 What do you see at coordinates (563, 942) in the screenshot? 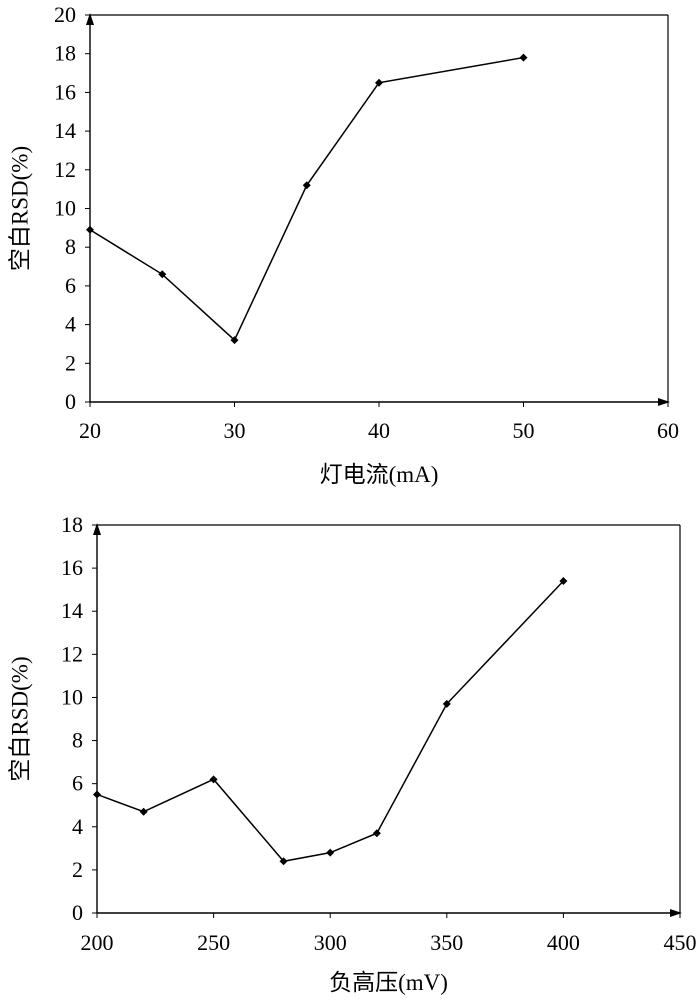
I see `x-tick-label: 400` at bounding box center [563, 942].